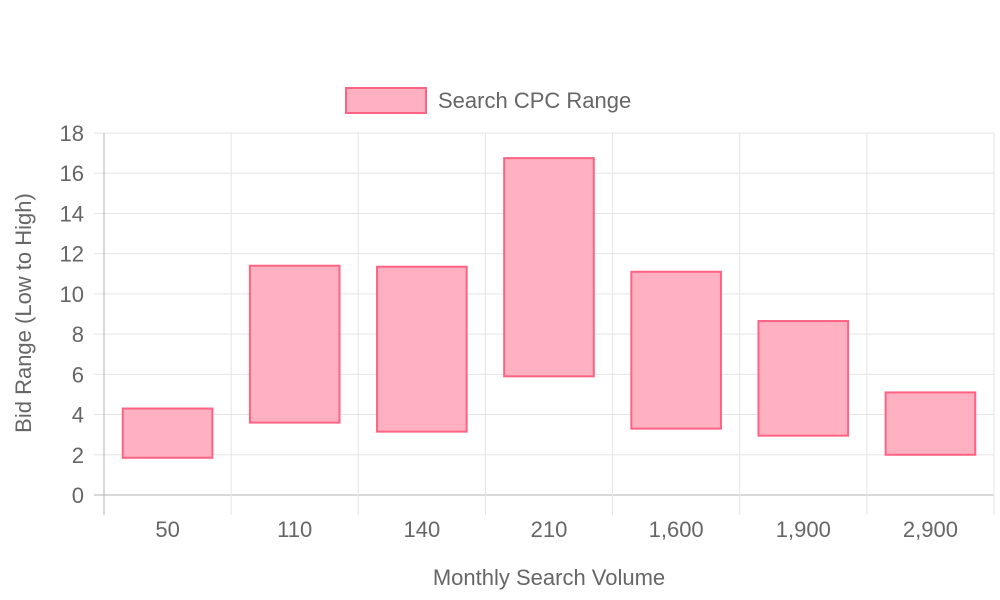  What do you see at coordinates (72, 294) in the screenshot?
I see `y-tick-label: 10` at bounding box center [72, 294].